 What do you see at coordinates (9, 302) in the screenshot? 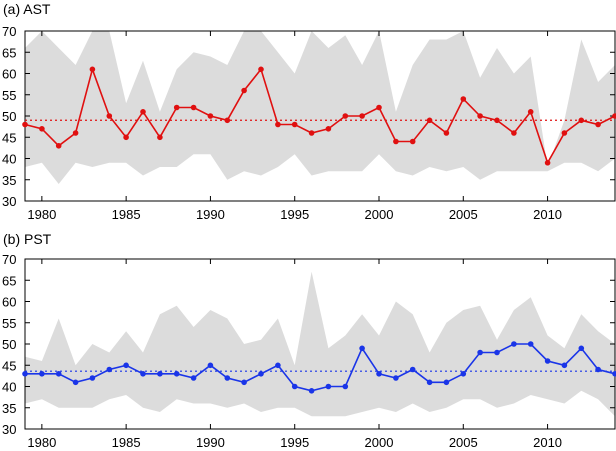
I see `panel-b-y-tick-label: 60` at bounding box center [9, 302].